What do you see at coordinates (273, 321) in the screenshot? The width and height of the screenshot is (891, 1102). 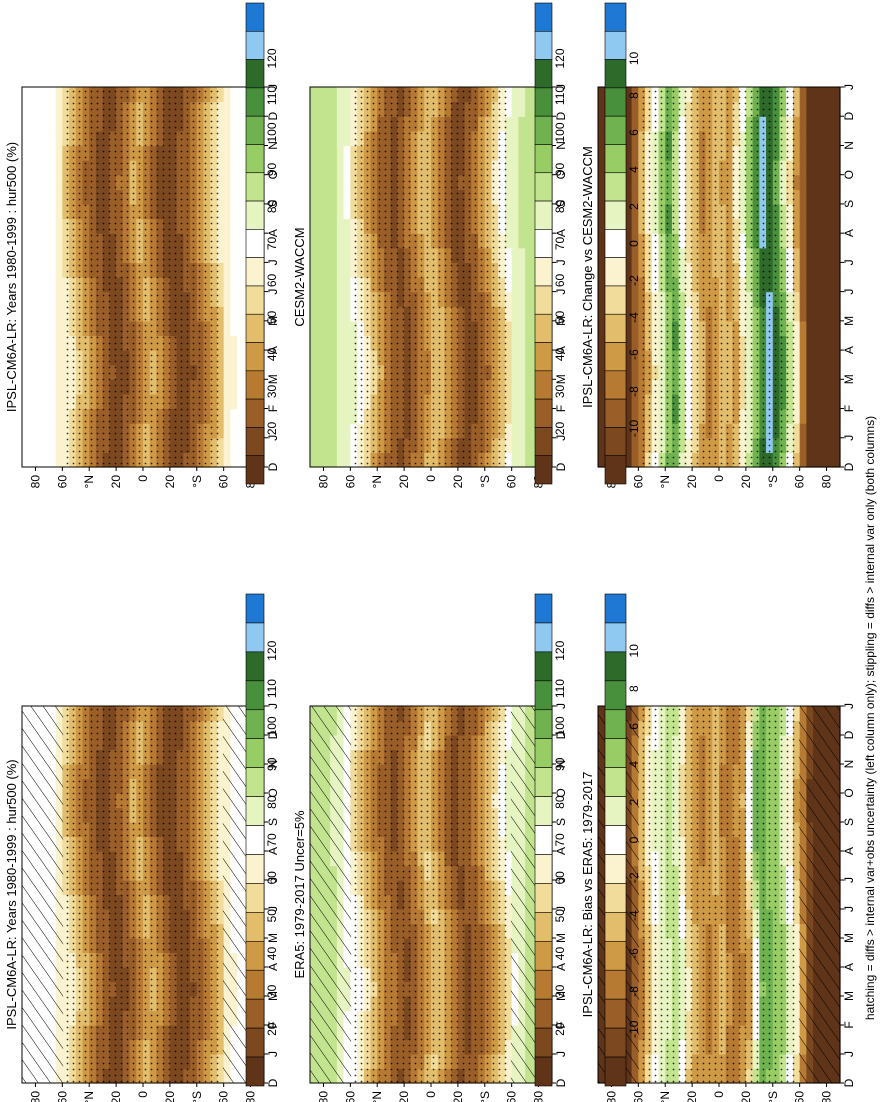 I see `month-tick-label: M` at bounding box center [273, 321].